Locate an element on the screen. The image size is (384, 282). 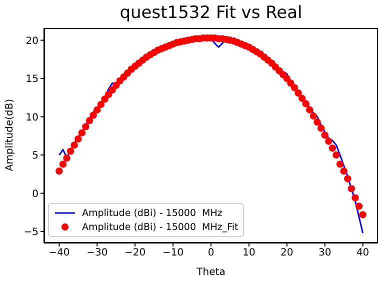
y-tick-label: 0 is located at coordinates (35, 194).